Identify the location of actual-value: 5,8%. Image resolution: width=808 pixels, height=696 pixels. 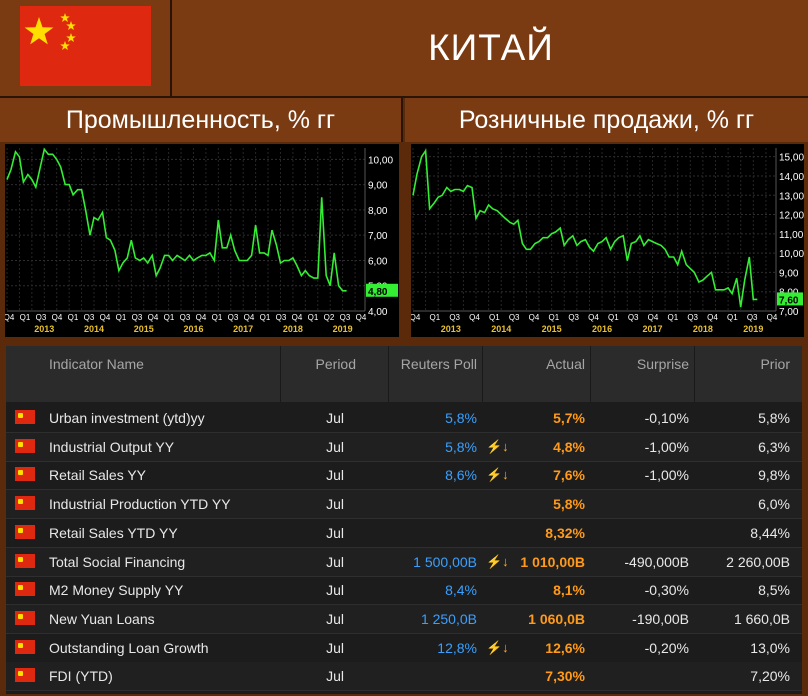
(569, 504).